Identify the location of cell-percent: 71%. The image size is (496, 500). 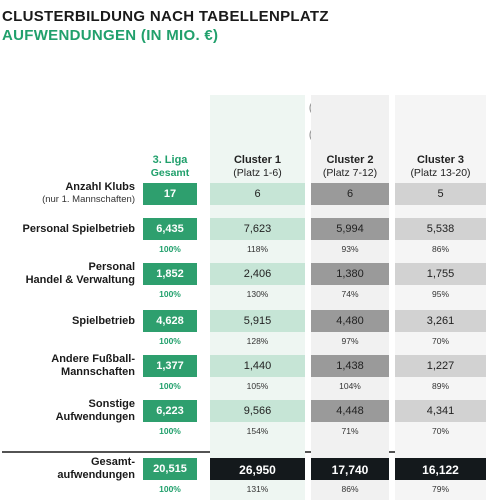
(350, 431).